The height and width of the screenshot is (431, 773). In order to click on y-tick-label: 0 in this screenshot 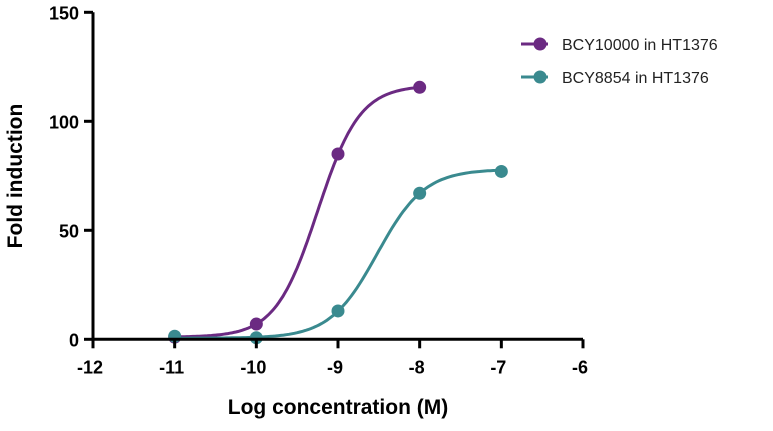, I will do `click(74, 340)`.